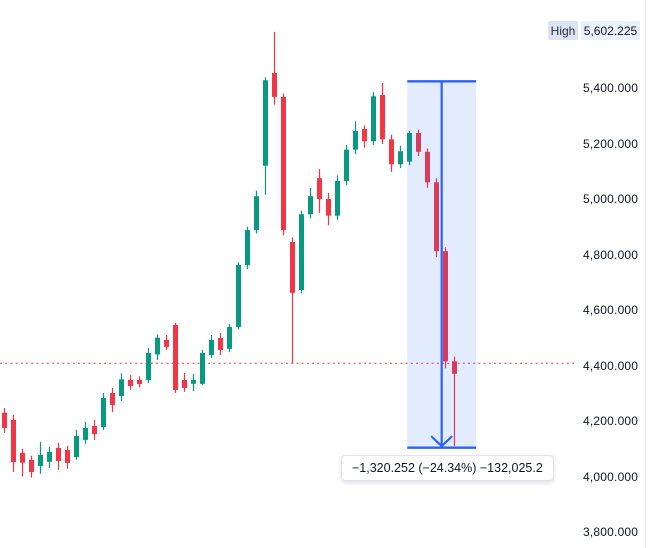 Image resolution: width=649 pixels, height=548 pixels. I want to click on price-axis-label: 3,800.000, so click(611, 532).